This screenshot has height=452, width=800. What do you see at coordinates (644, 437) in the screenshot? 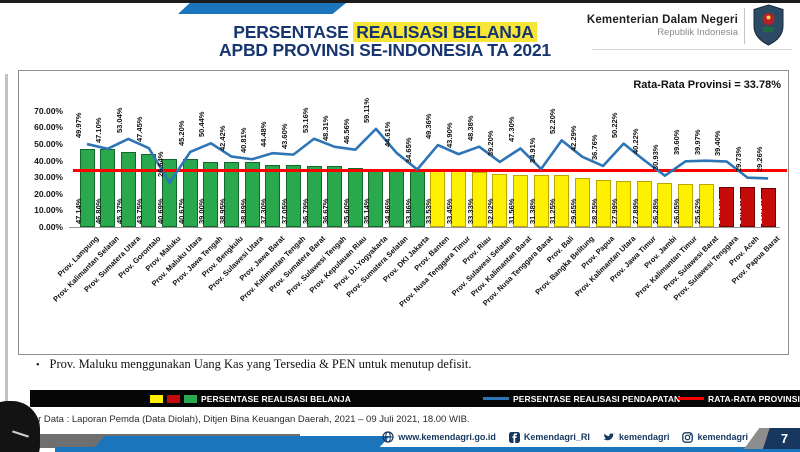
I see `twitter-label: kemendagri` at bounding box center [644, 437].